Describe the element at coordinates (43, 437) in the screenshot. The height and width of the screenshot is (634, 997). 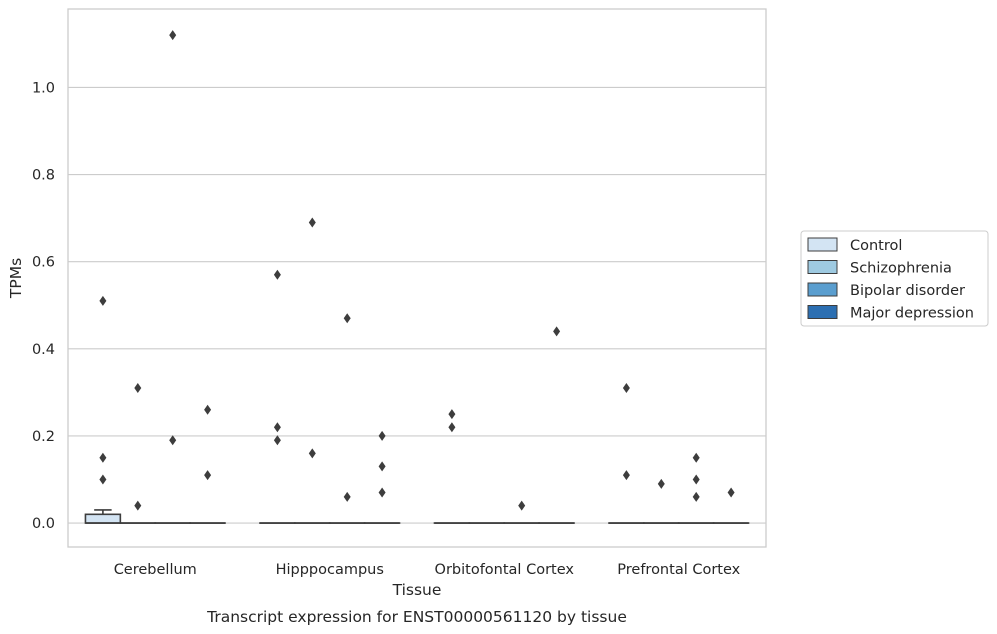
I see `y-tick-label: 0.2` at that location.